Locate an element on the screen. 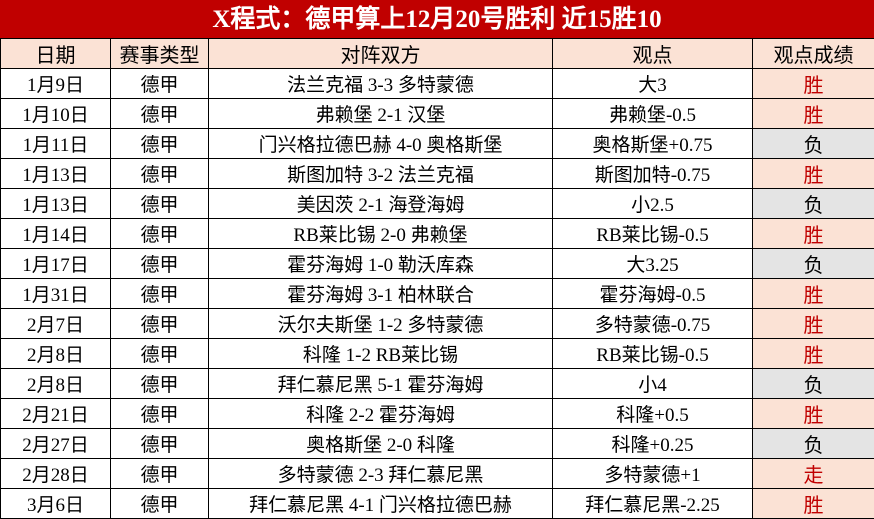 The image size is (874, 519). cell-match: 斯图加特 3-2 法兰克福 is located at coordinates (381, 174).